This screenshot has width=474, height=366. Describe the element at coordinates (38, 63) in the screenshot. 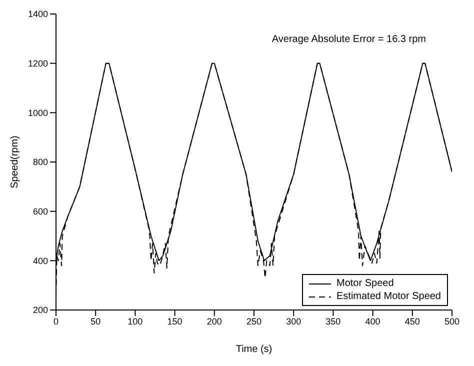

I see `y-tick-label: 1200` at that location.